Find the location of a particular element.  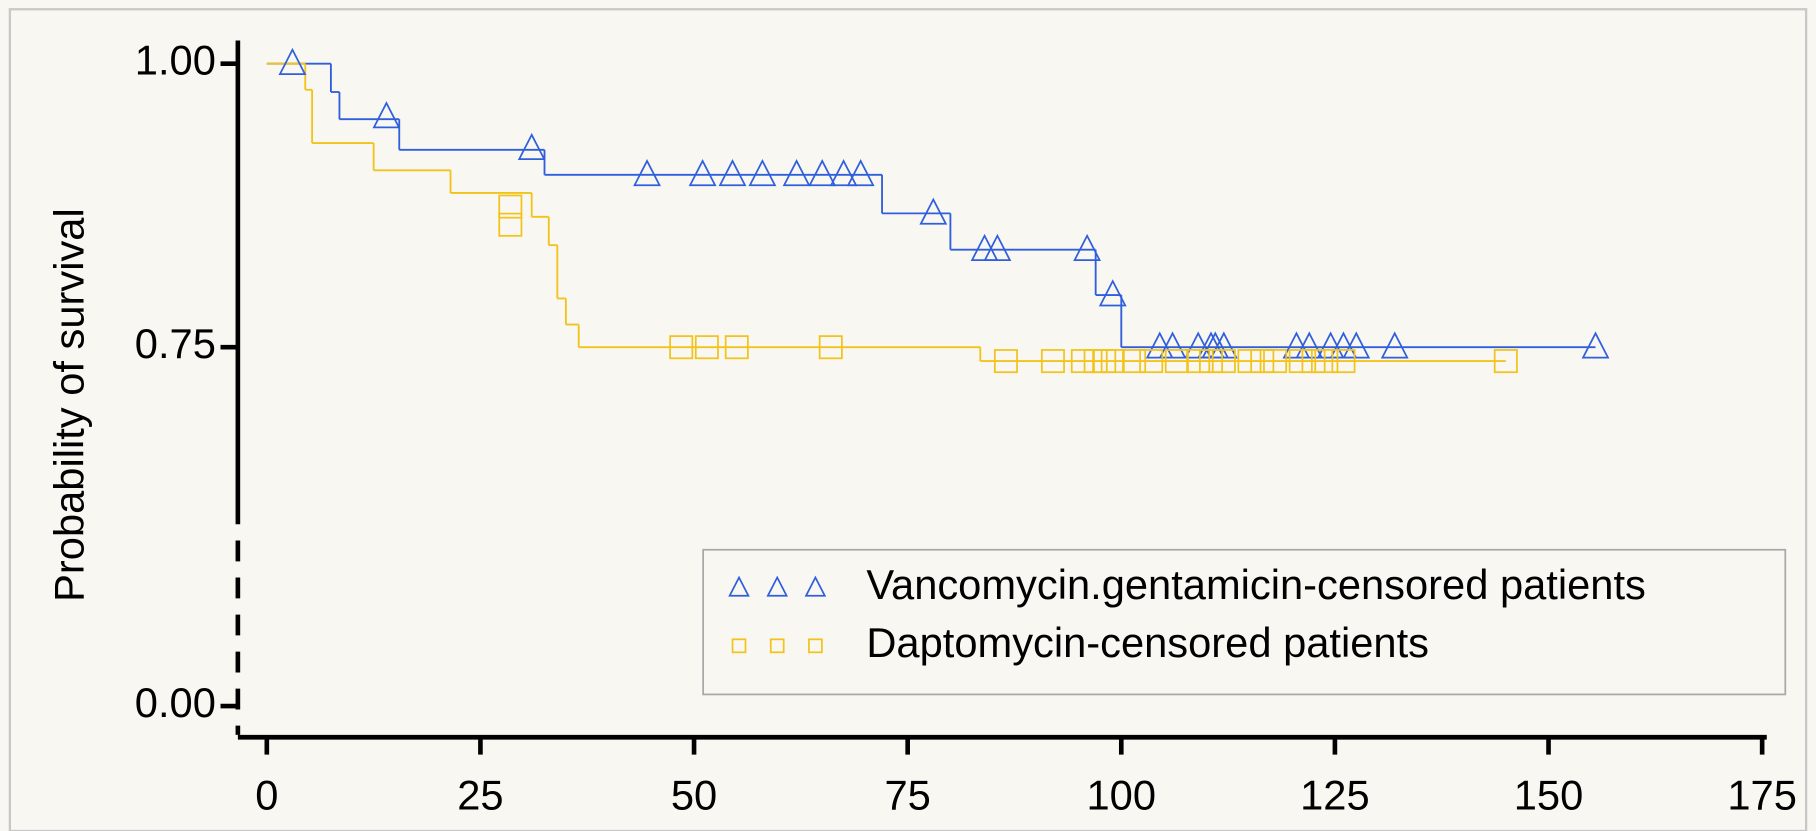

x-tick-label: 100 is located at coordinates (1122, 795).